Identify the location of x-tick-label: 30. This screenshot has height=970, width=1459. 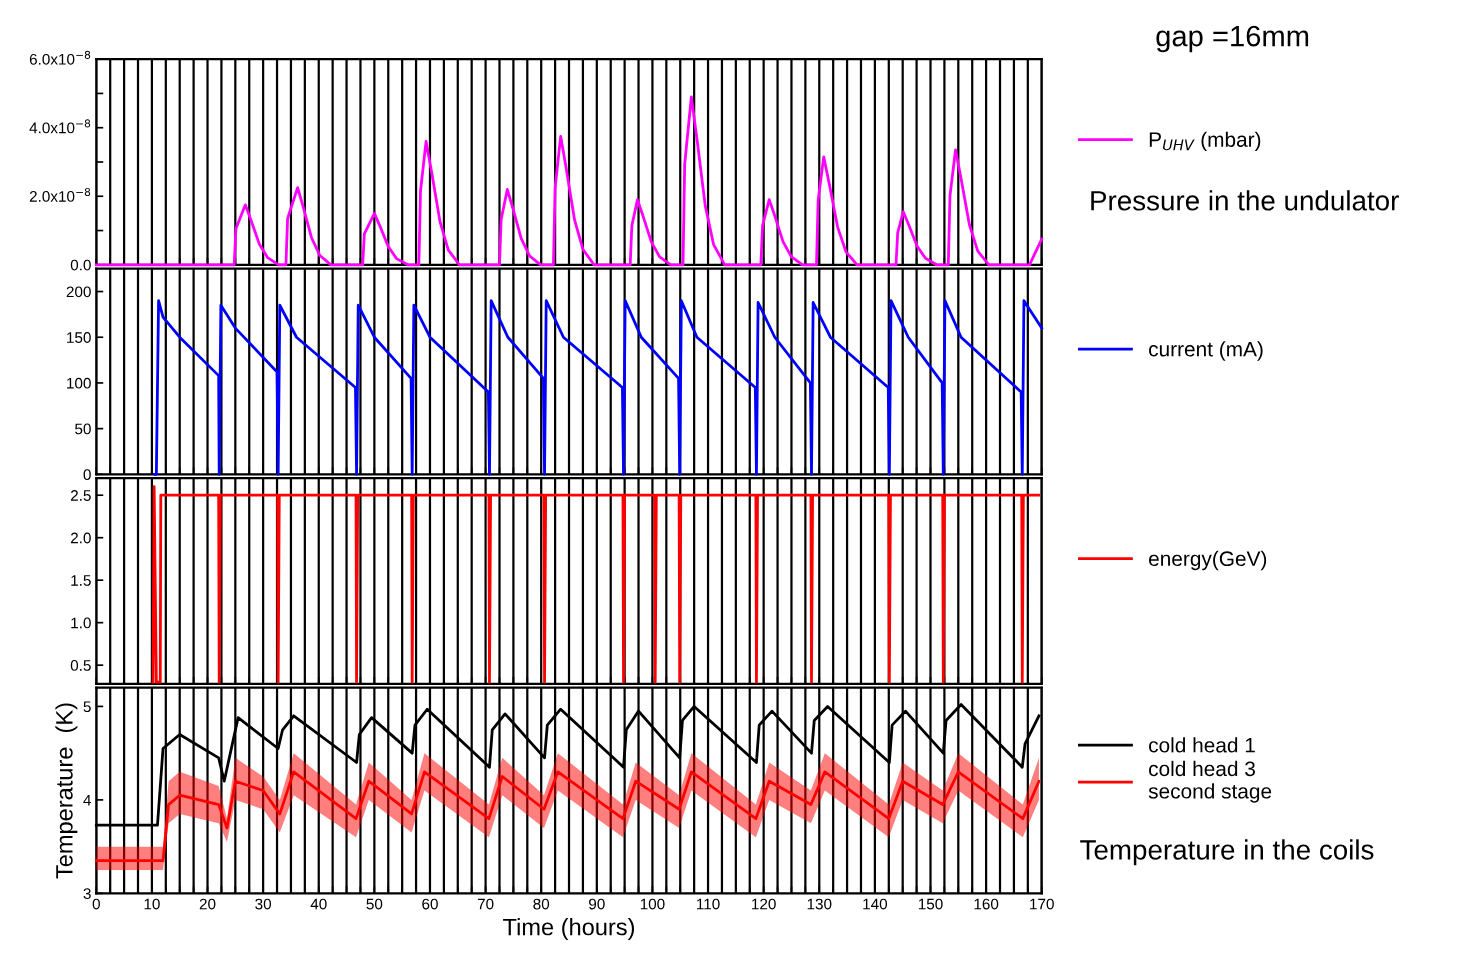
(263, 904).